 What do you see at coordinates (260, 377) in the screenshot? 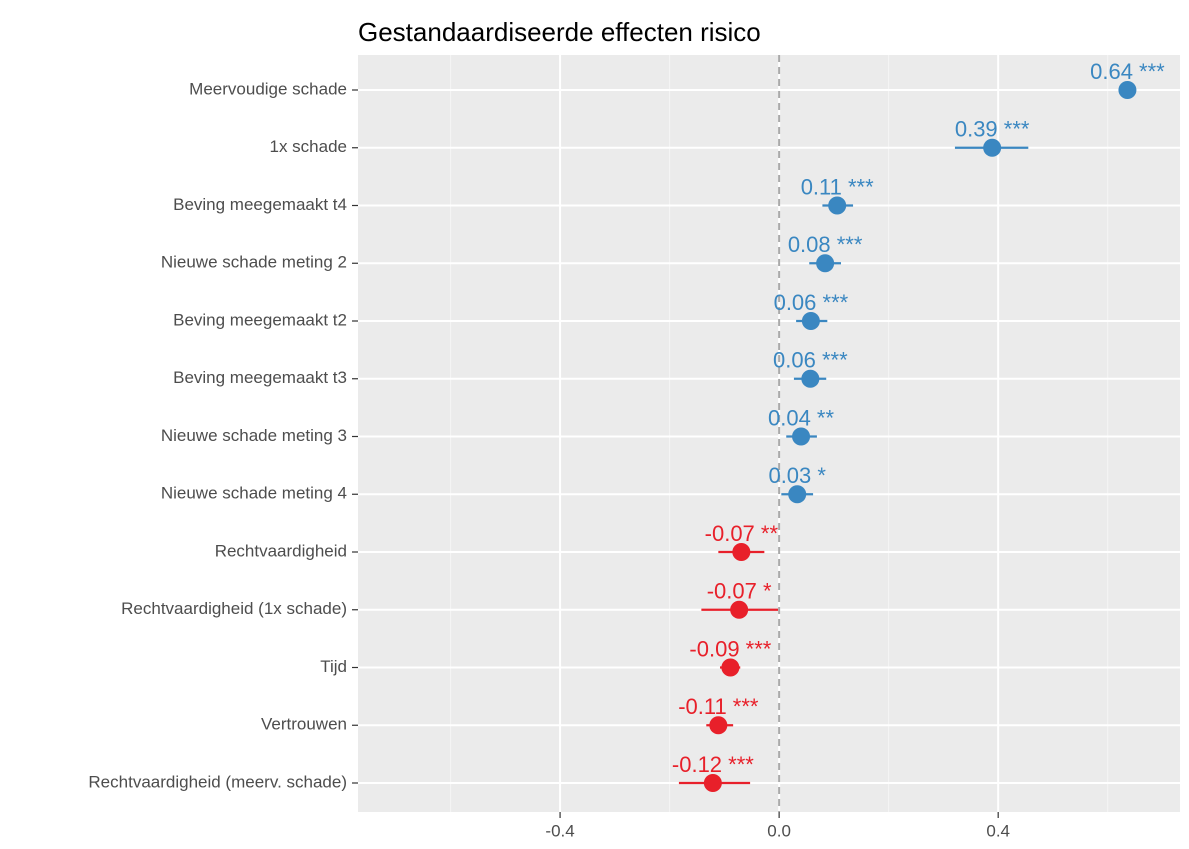
I see `y-tick-label: Beving meegemaakt t3` at bounding box center [260, 377].